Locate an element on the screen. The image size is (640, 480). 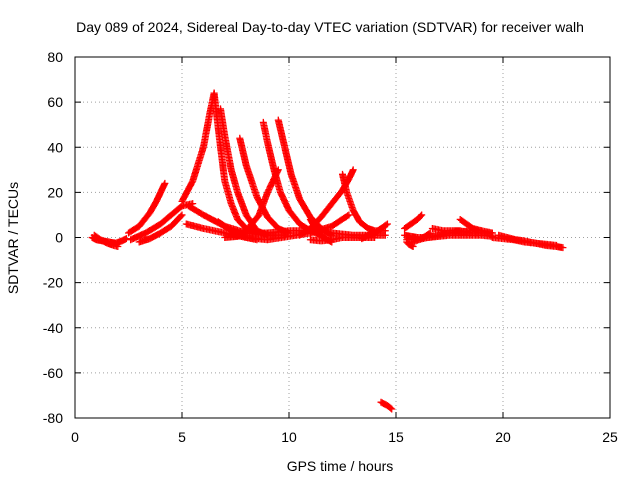
x-tick-label: 15 is located at coordinates (396, 437).